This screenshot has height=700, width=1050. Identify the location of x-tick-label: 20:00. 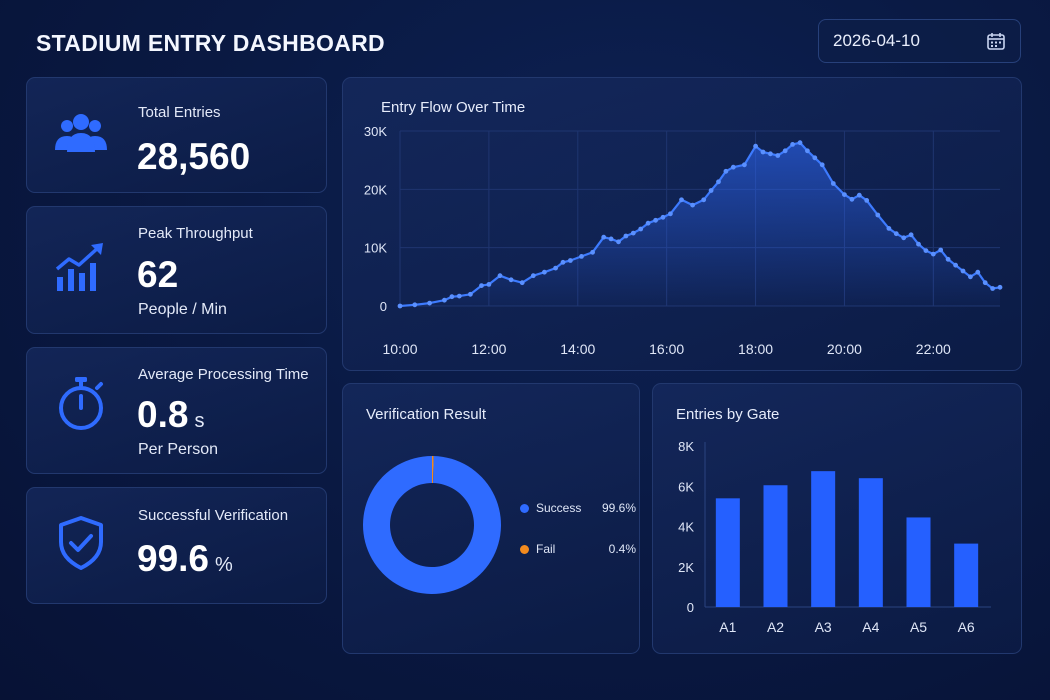
(844, 349).